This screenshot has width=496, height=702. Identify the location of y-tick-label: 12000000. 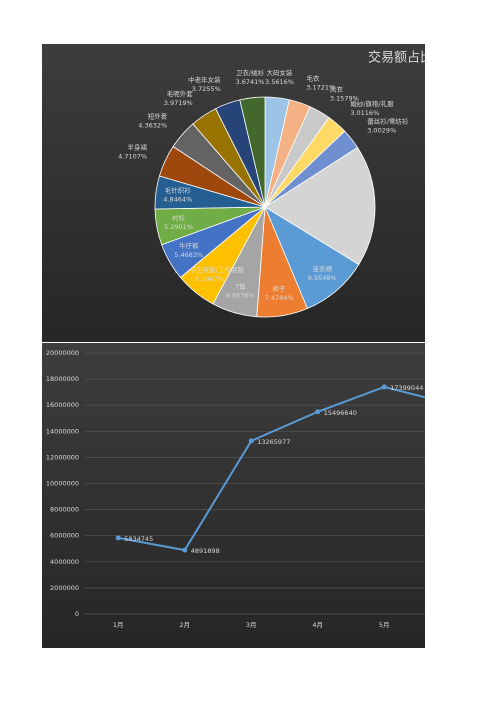
(62, 457).